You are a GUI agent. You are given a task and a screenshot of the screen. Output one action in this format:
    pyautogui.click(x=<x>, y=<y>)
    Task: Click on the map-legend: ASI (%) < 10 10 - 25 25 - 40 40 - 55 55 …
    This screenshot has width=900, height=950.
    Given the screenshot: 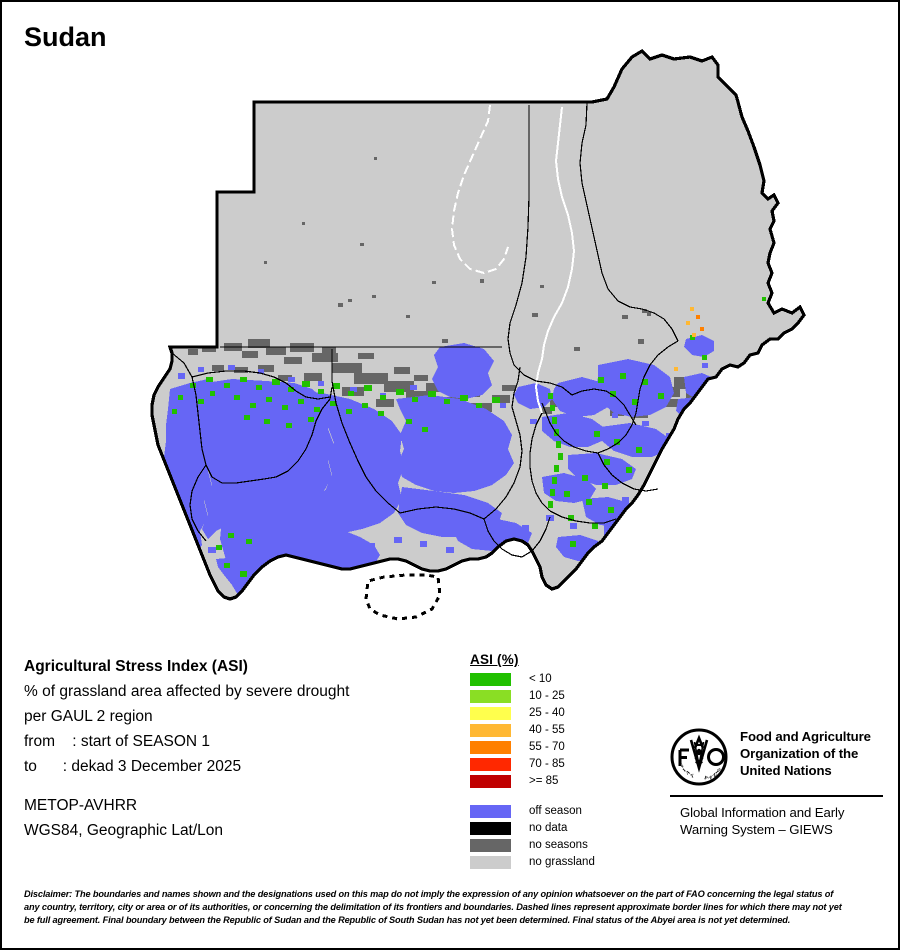 What is the action you would take?
    pyautogui.click(x=565, y=761)
    